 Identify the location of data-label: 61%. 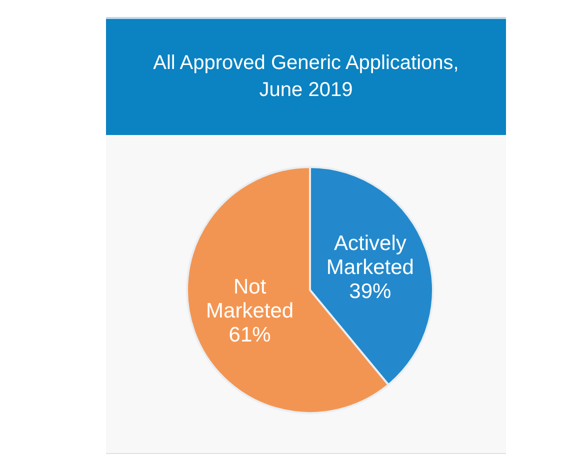
(249, 334).